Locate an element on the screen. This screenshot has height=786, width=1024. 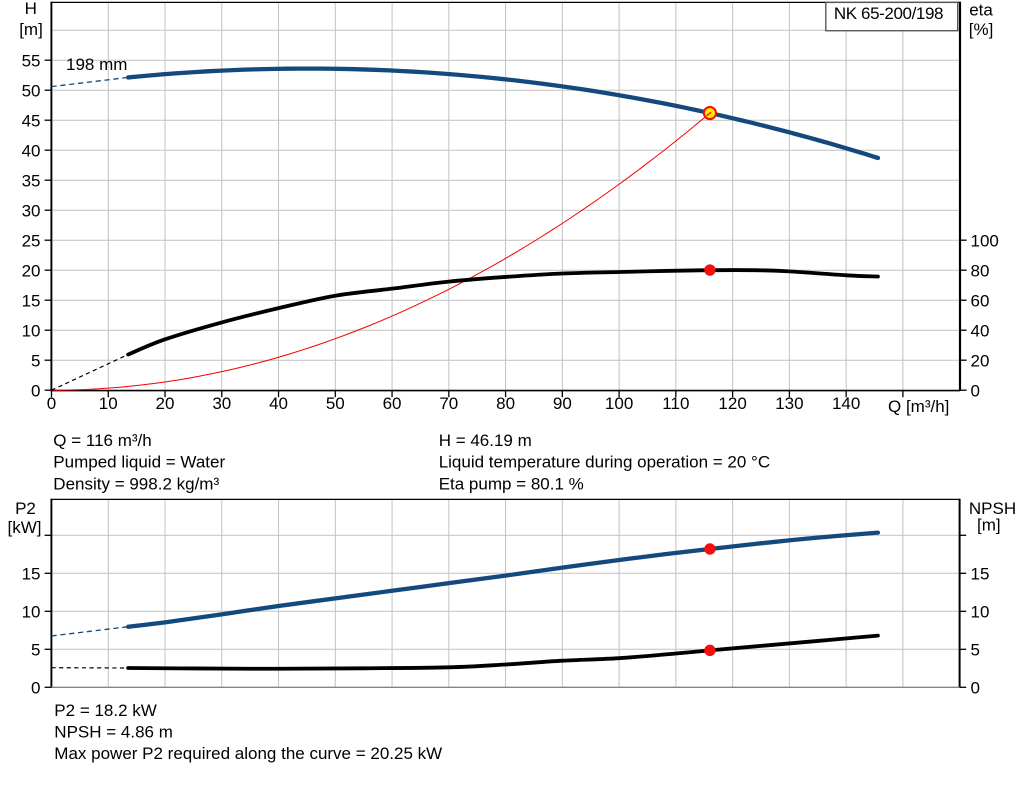
svg-text: NK 65-200/198 is located at coordinates (888, 13).